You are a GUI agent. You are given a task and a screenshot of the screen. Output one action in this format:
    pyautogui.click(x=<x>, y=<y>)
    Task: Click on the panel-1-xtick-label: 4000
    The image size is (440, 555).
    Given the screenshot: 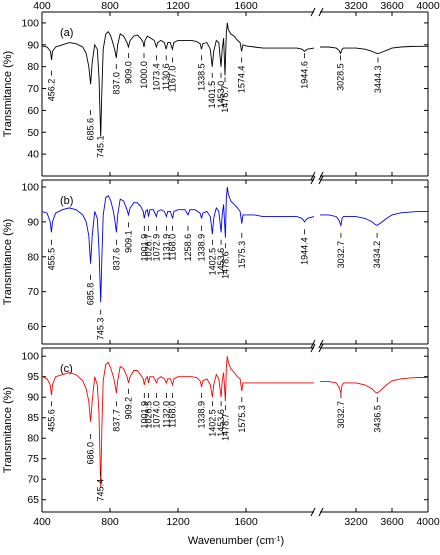 What is the action you would take?
    pyautogui.click(x=428, y=6)
    